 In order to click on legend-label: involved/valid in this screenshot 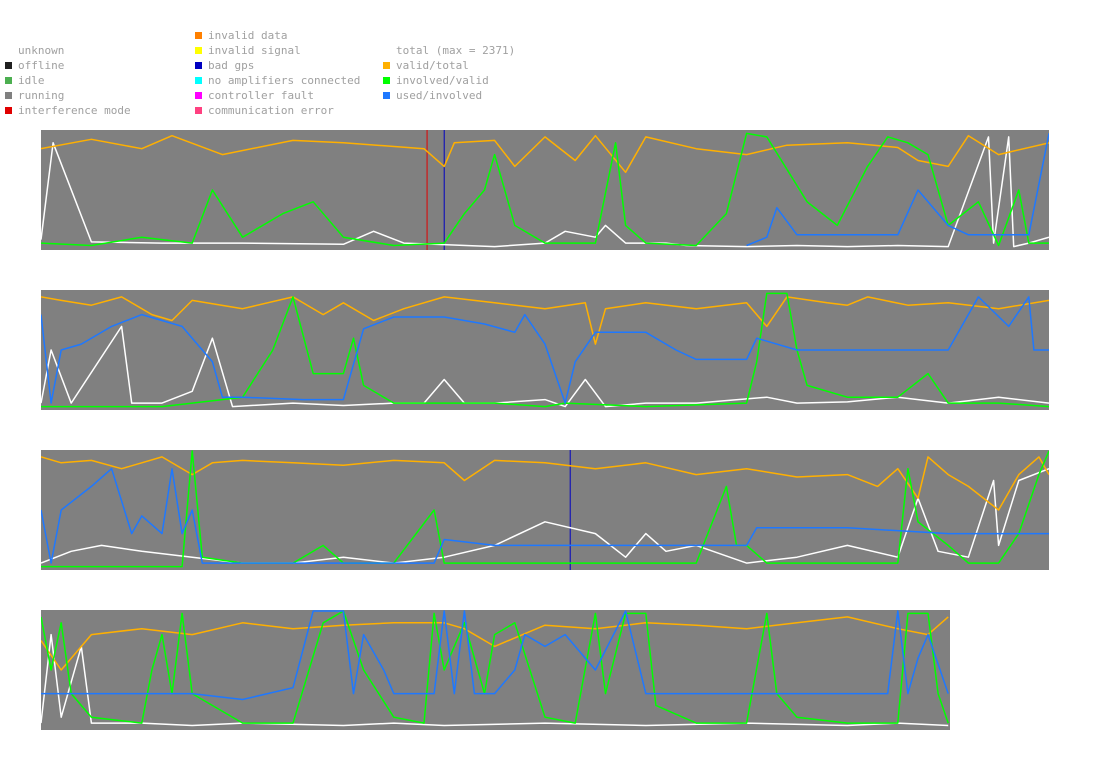, I will do `click(442, 80)`.